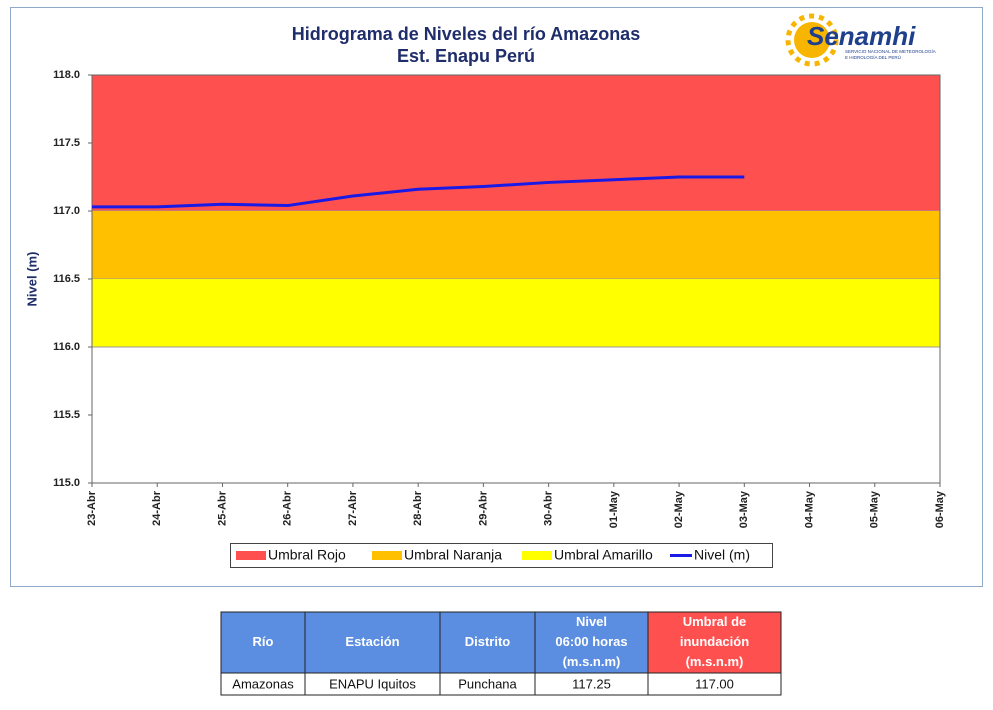 This screenshot has width=993, height=710. Describe the element at coordinates (66, 211) in the screenshot. I see `y-tick-label: 117.0` at that location.